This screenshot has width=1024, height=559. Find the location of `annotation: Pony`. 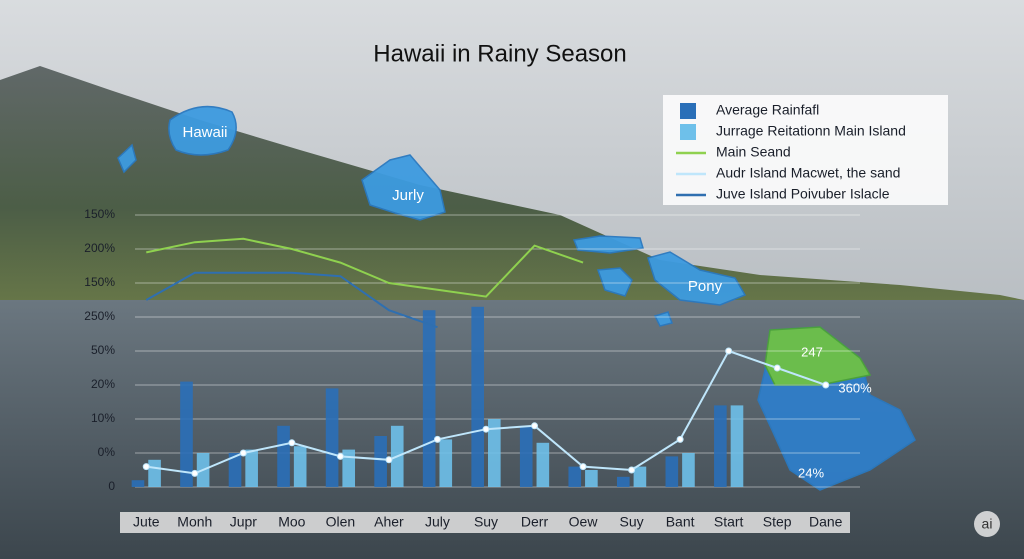

annotation: Pony is located at coordinates (705, 286).